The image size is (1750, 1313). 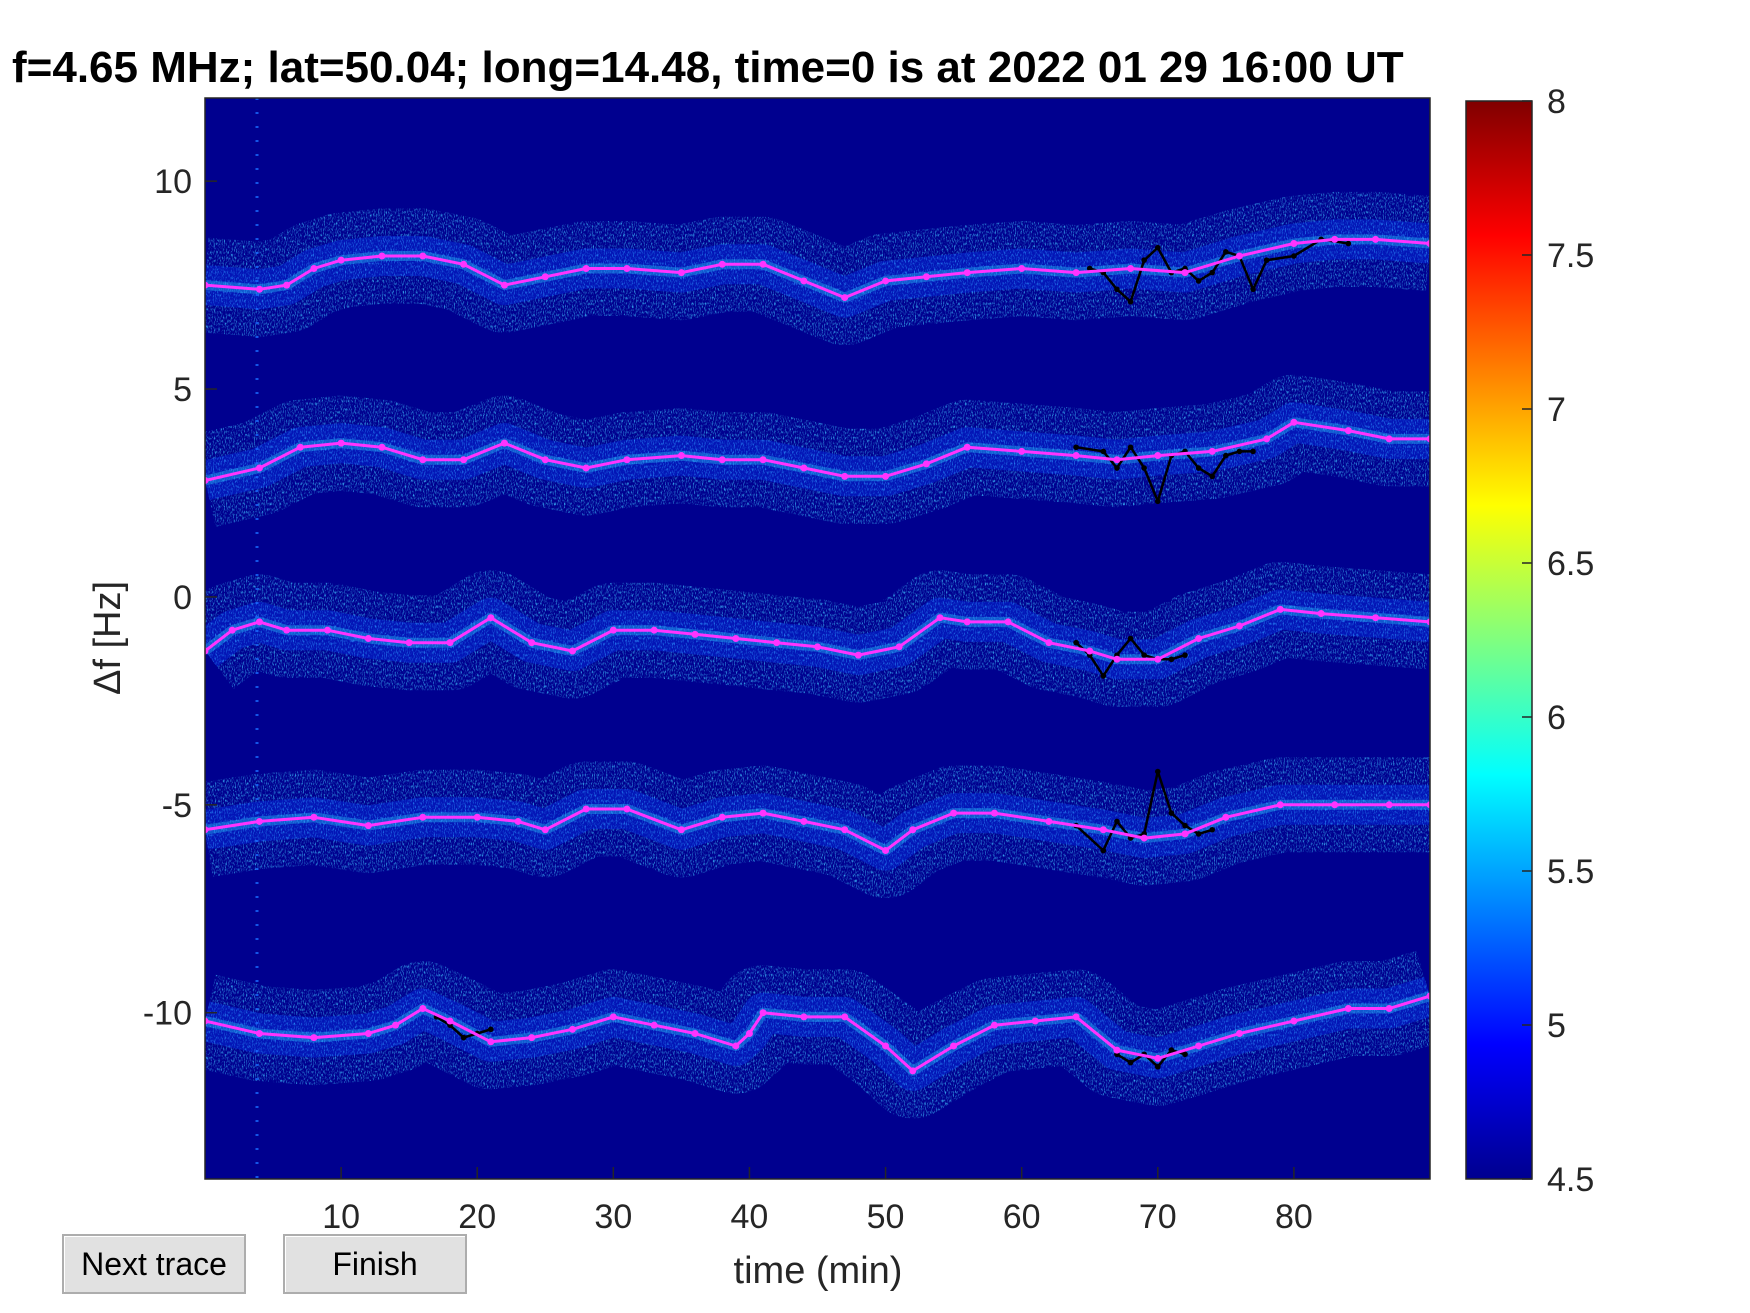 What do you see at coordinates (1570, 256) in the screenshot?
I see `colorbar-tick-label: 7.5` at bounding box center [1570, 256].